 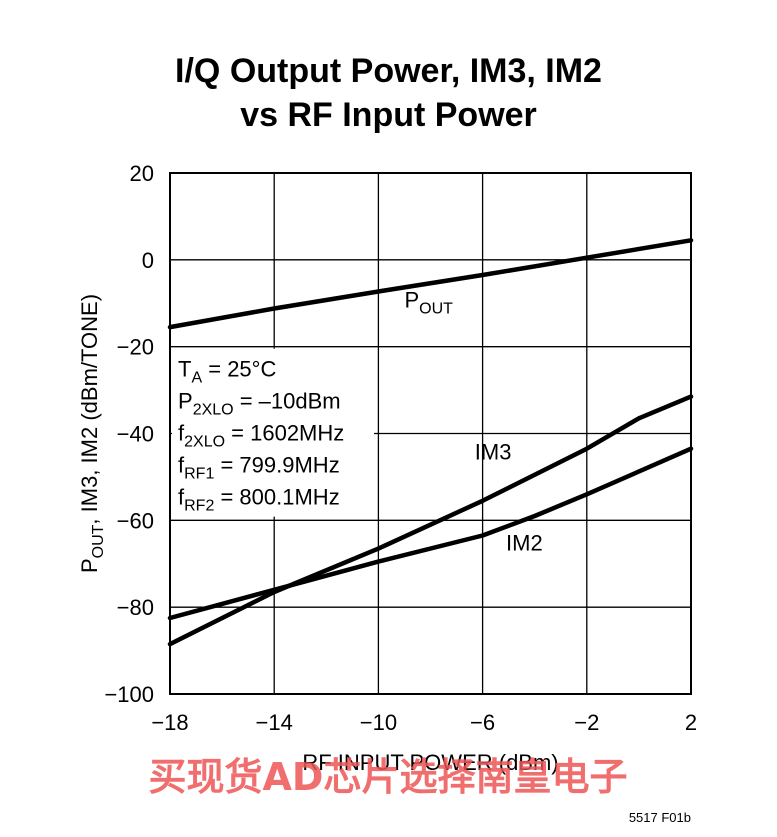 I want to click on y-axis-label: POUT, IM3, IM2 (dBm/TONE), so click(x=92, y=433).